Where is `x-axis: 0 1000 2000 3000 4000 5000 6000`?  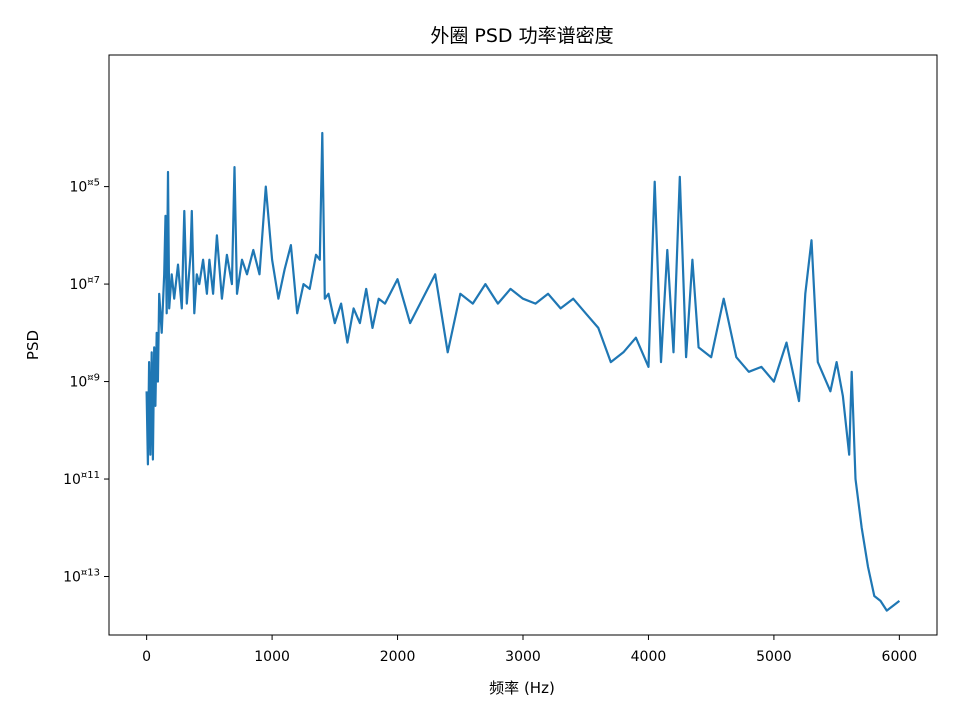
x-axis: 0 1000 2000 3000 4000 5000 6000 is located at coordinates (529, 650).